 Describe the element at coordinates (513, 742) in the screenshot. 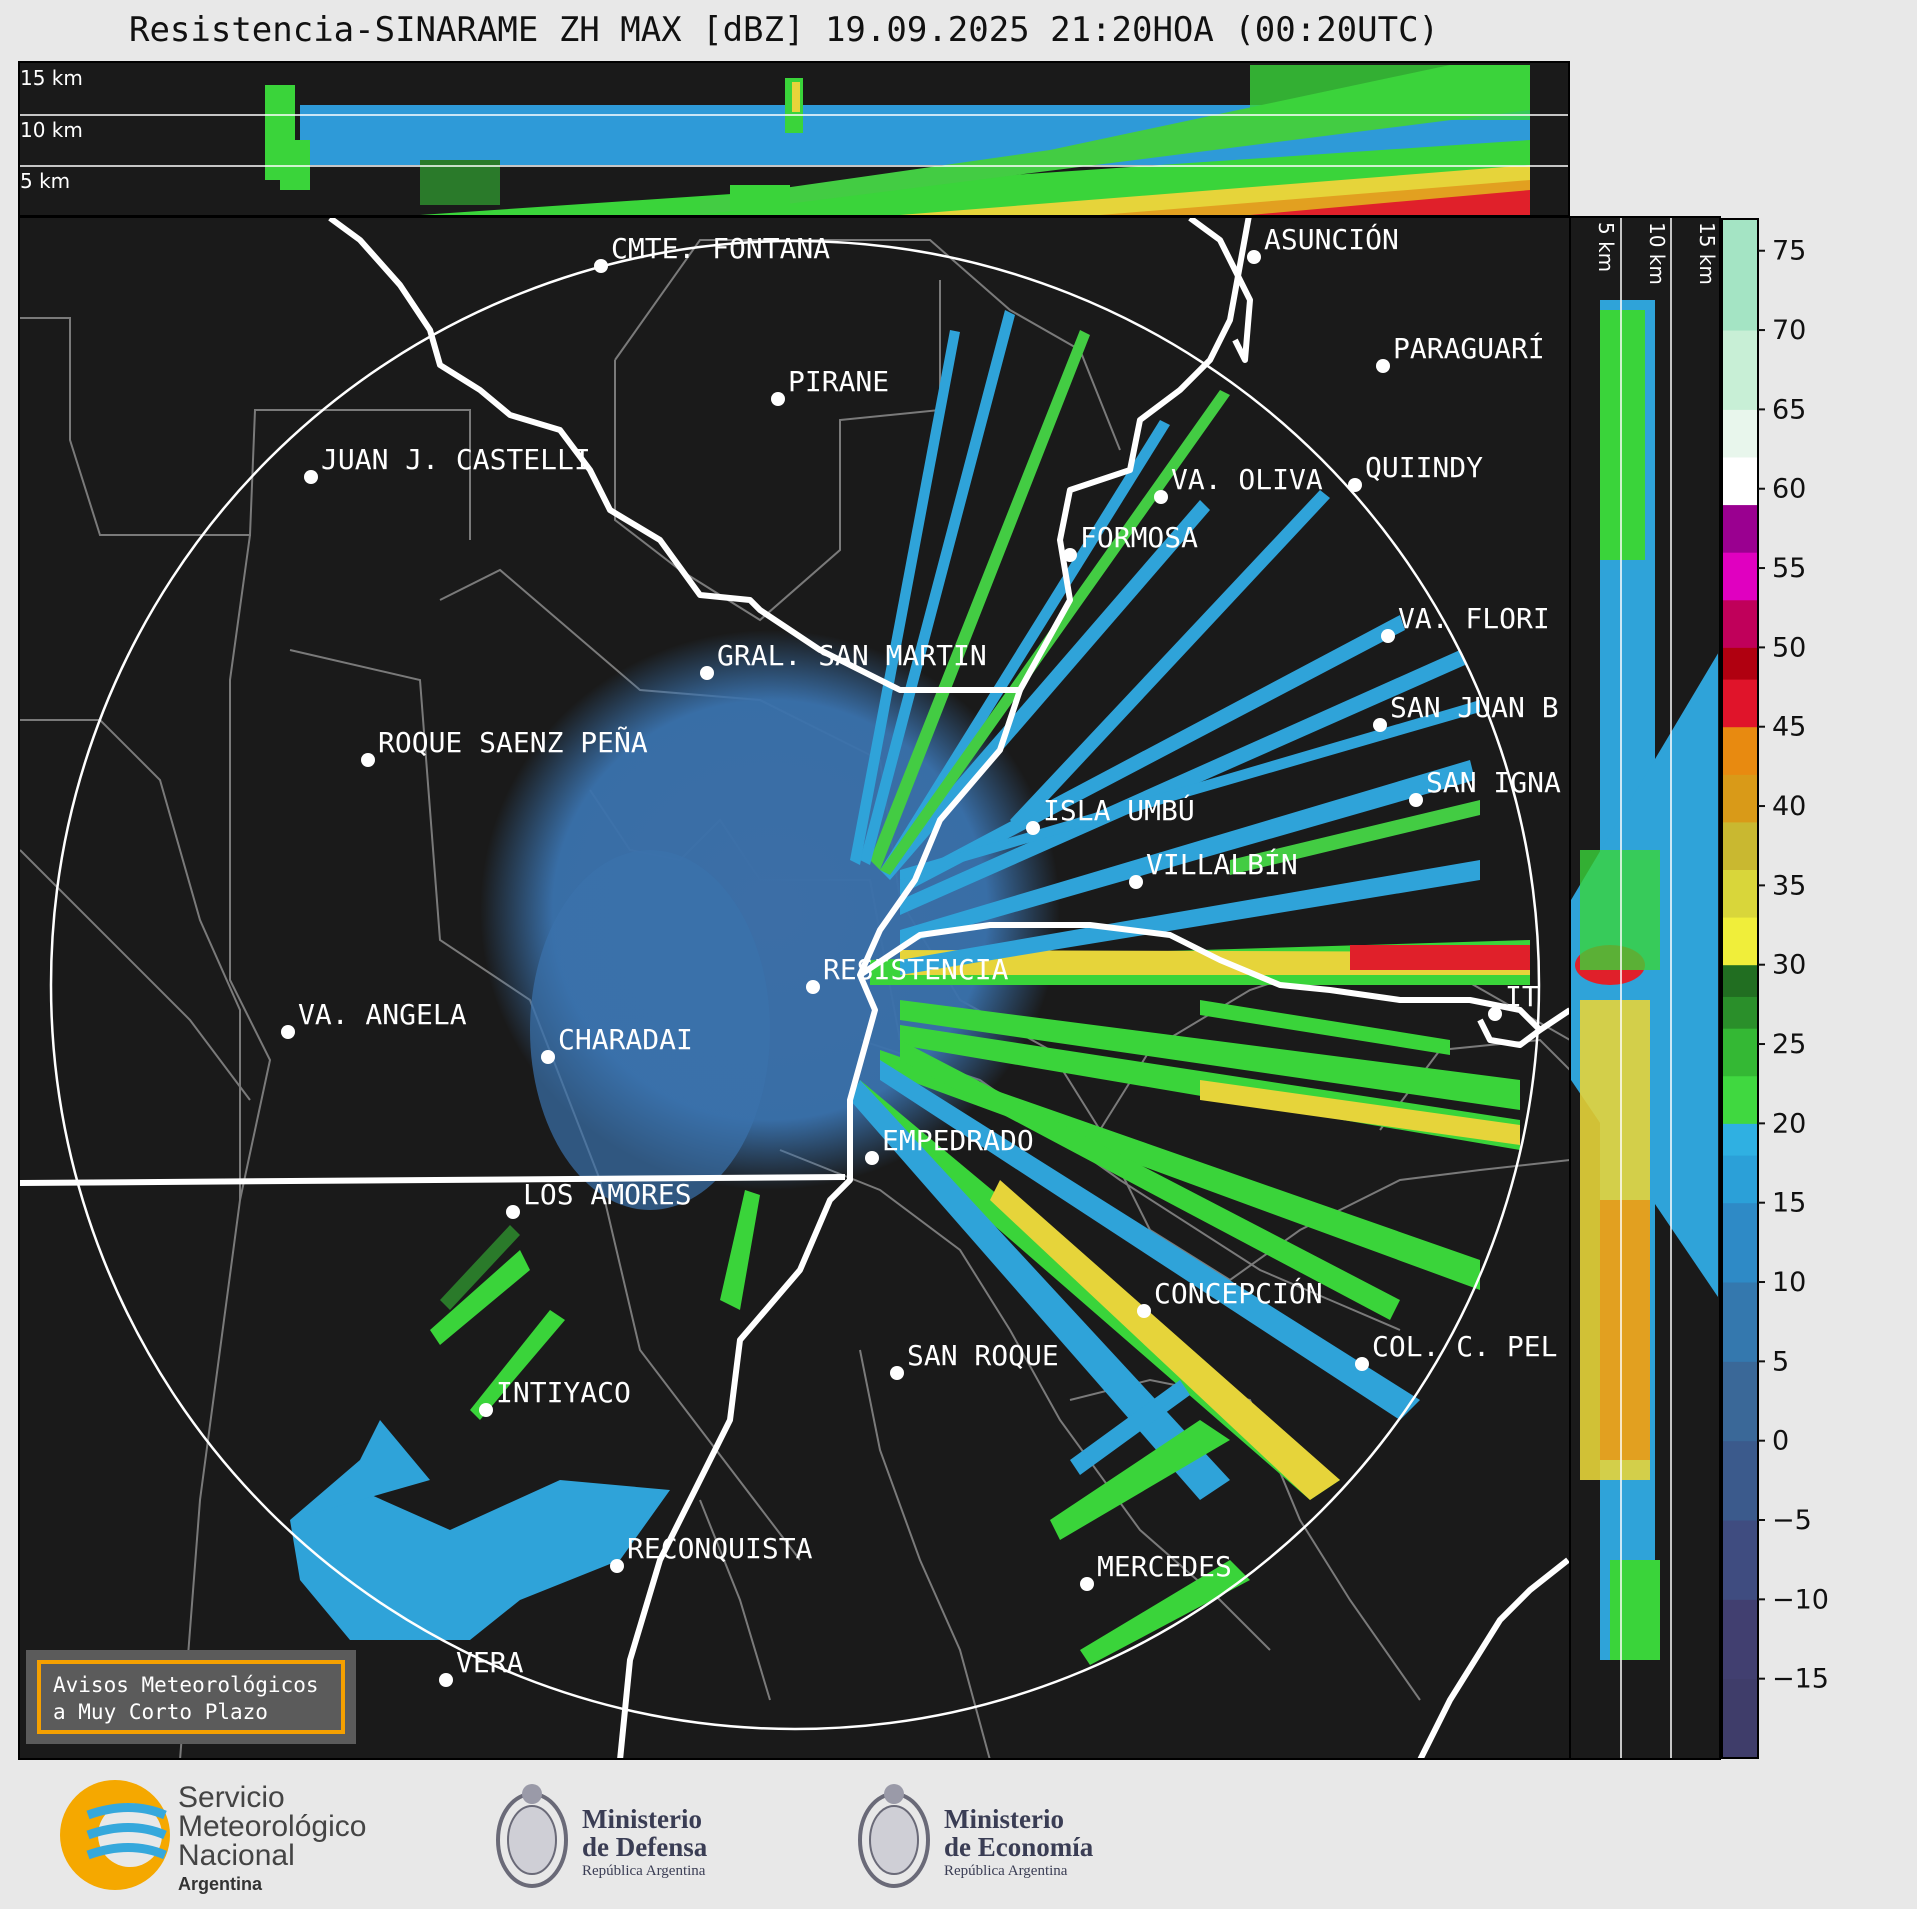

I see `city-label: ROQUE SAENZ PEÑA` at that location.